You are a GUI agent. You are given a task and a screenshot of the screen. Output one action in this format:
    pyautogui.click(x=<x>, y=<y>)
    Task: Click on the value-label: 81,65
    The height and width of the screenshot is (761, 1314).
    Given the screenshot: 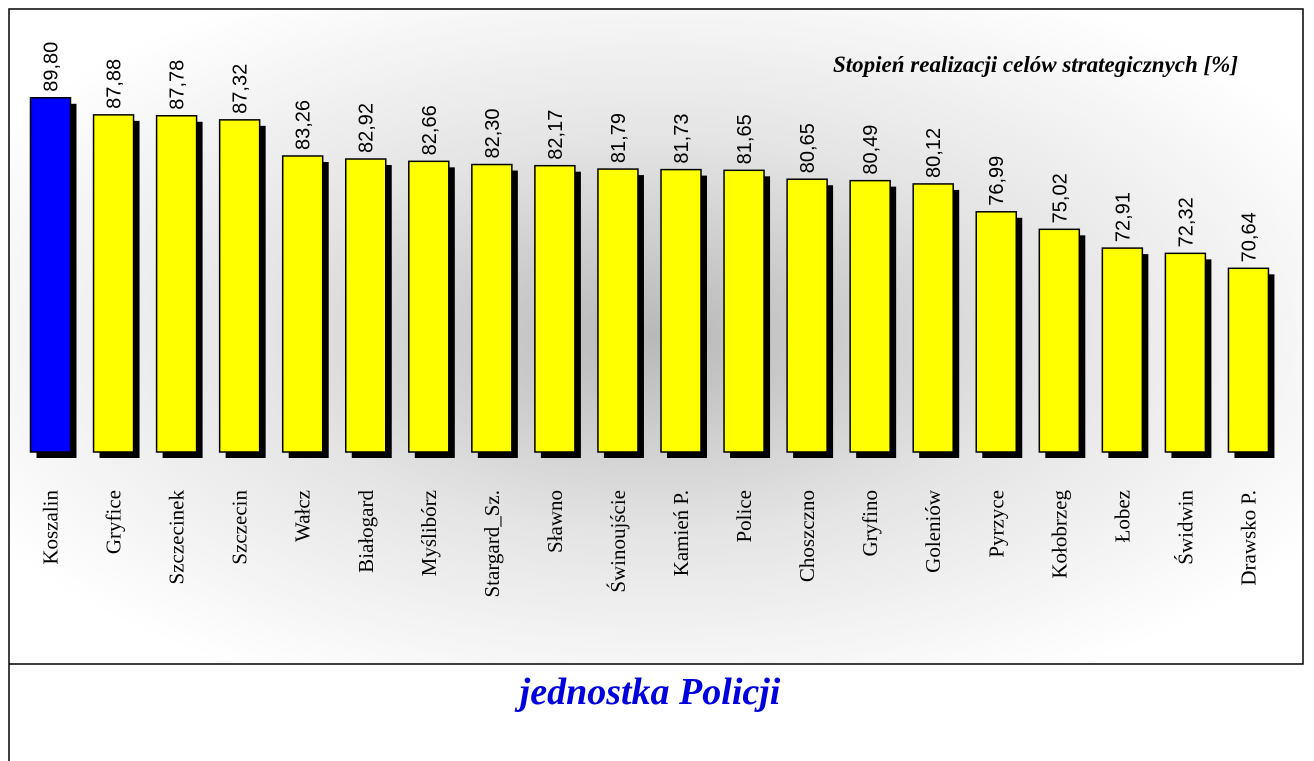 What is the action you would take?
    pyautogui.click(x=745, y=139)
    